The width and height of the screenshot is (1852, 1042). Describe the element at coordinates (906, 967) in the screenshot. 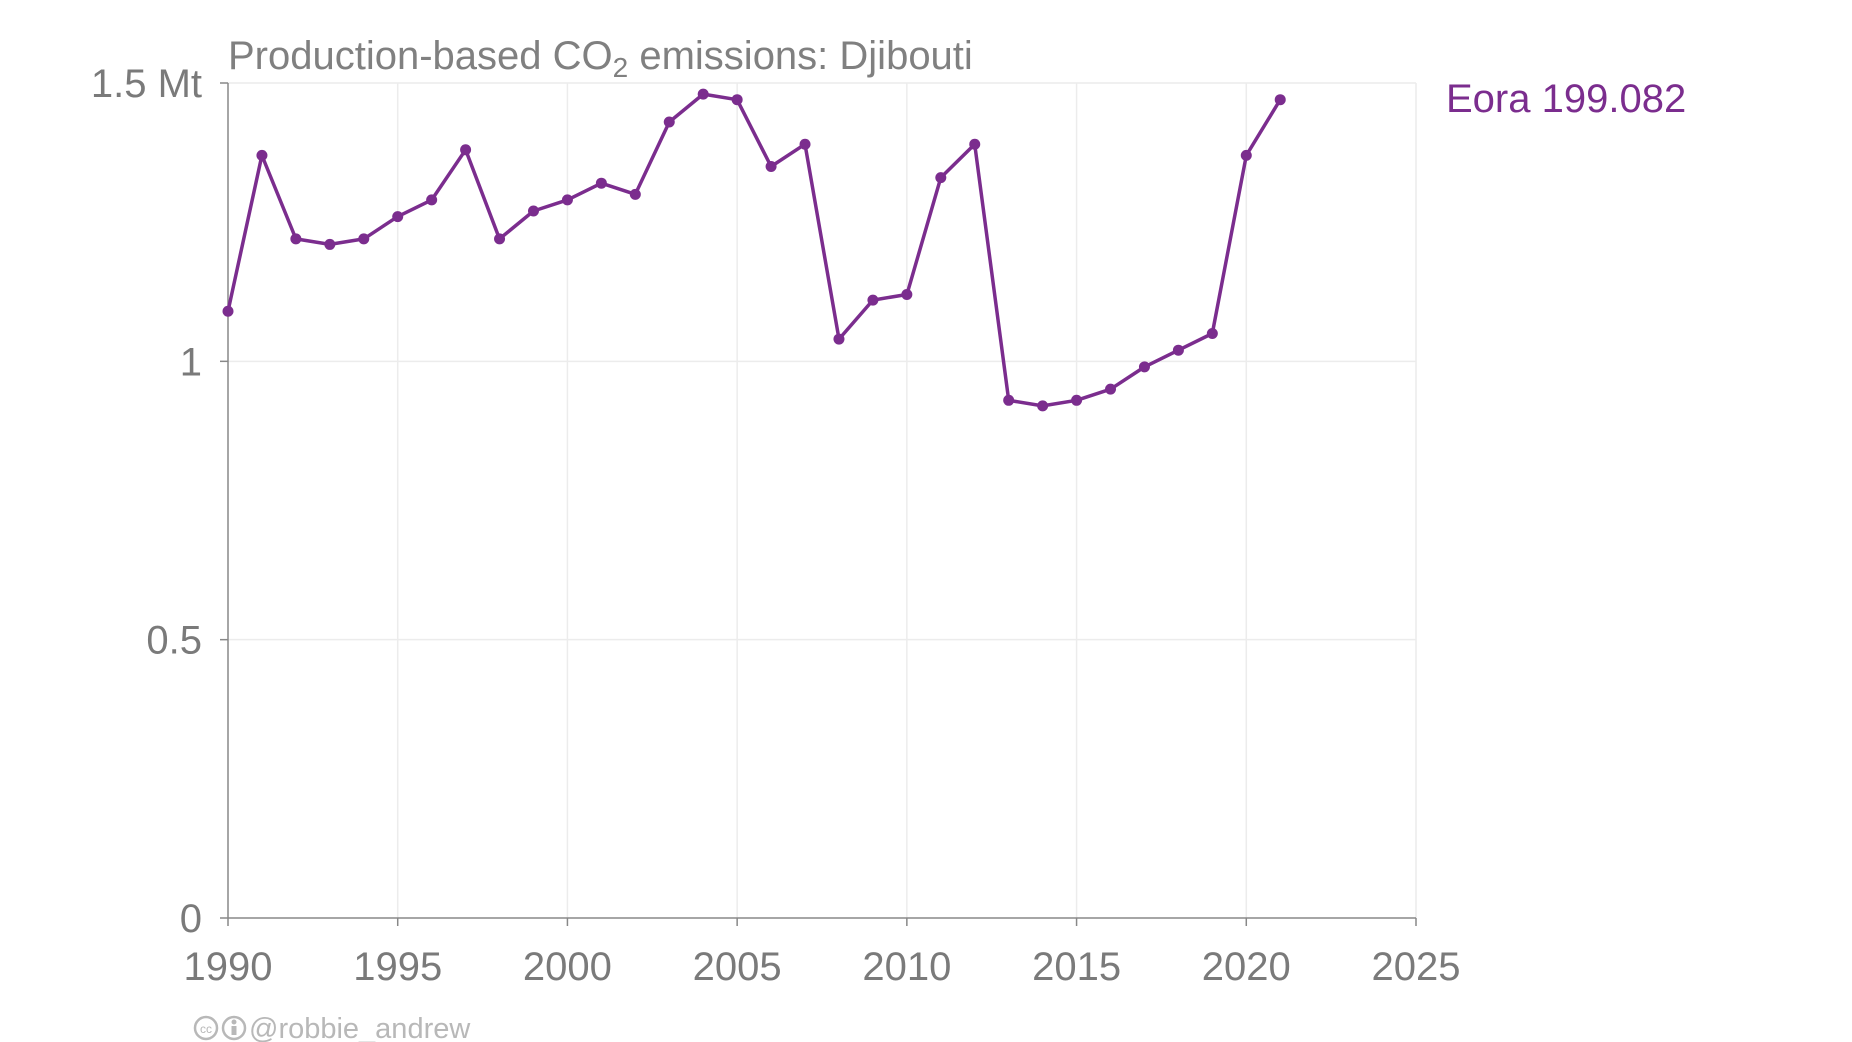

I see `x-tick-label: 2010` at that location.